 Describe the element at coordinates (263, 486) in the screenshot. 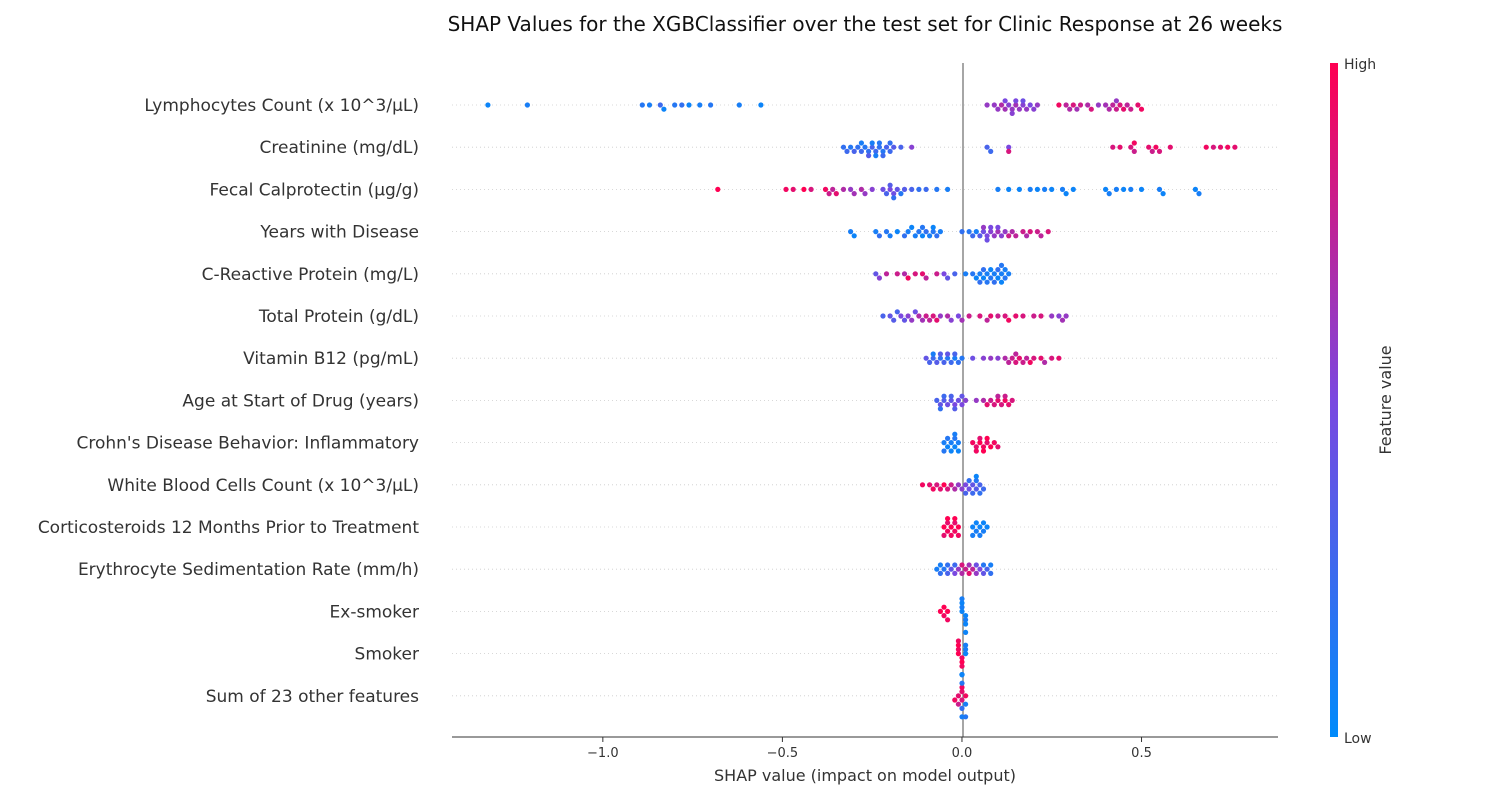

I see `feature-label: White Blood Cells Count (x 10^3/µL)` at that location.